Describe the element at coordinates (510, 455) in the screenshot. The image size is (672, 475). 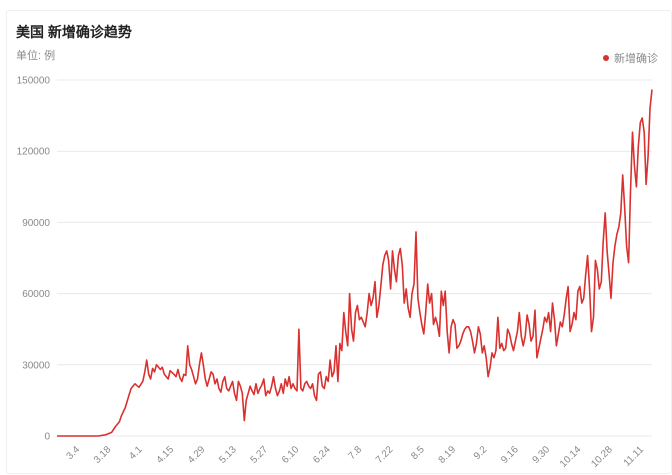
I see `x-tick-label: 9.16` at that location.